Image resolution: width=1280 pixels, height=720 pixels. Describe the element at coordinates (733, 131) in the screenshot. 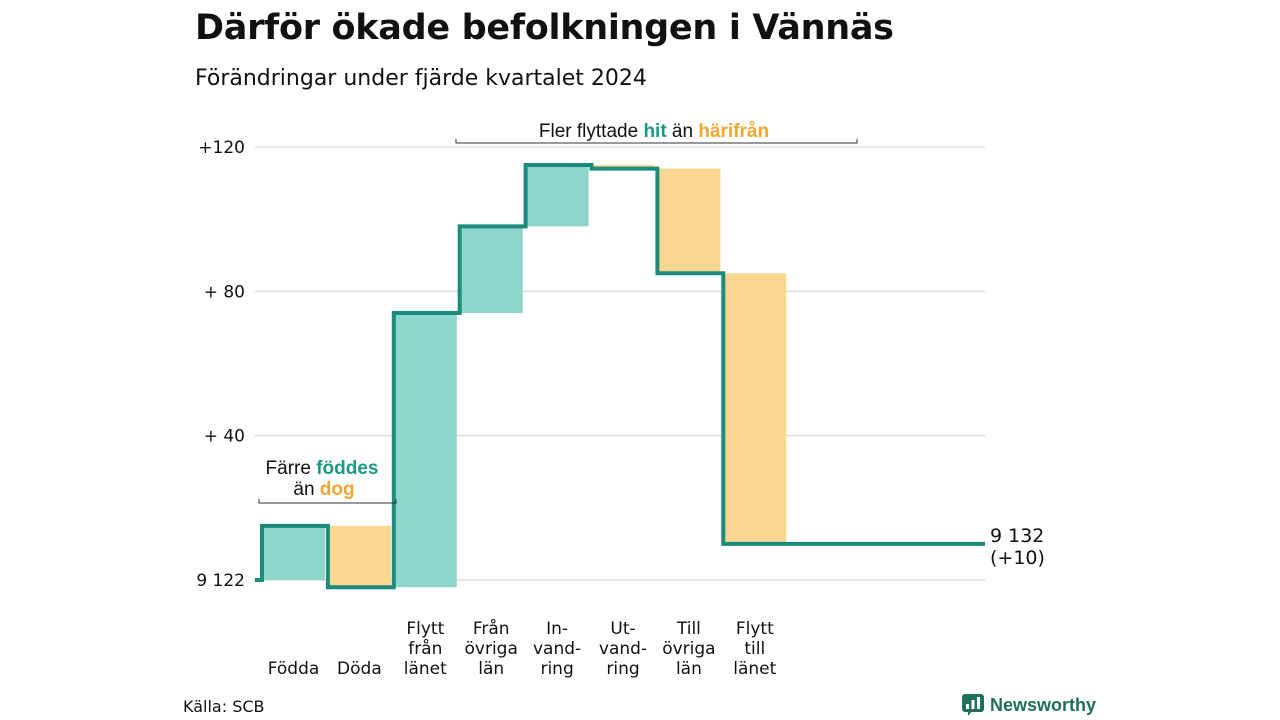

I see `annotation-segment: härifrån` at that location.